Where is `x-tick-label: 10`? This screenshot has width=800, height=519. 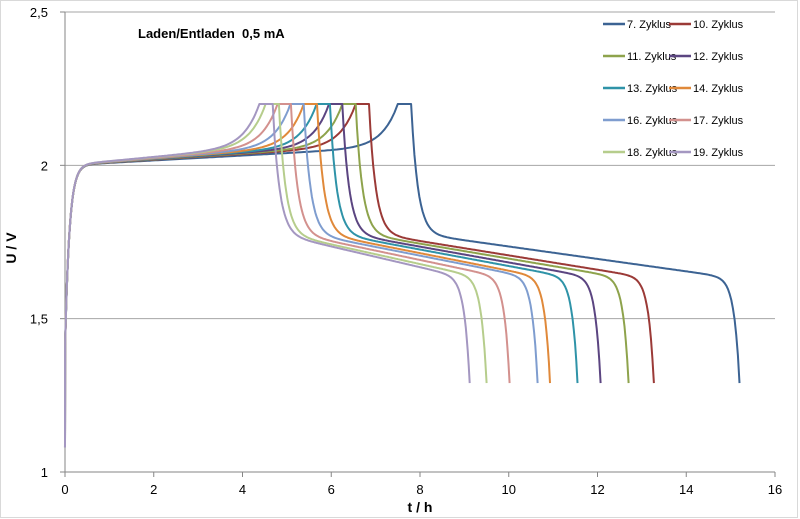
x-tick-label: 10 is located at coordinates (509, 489).